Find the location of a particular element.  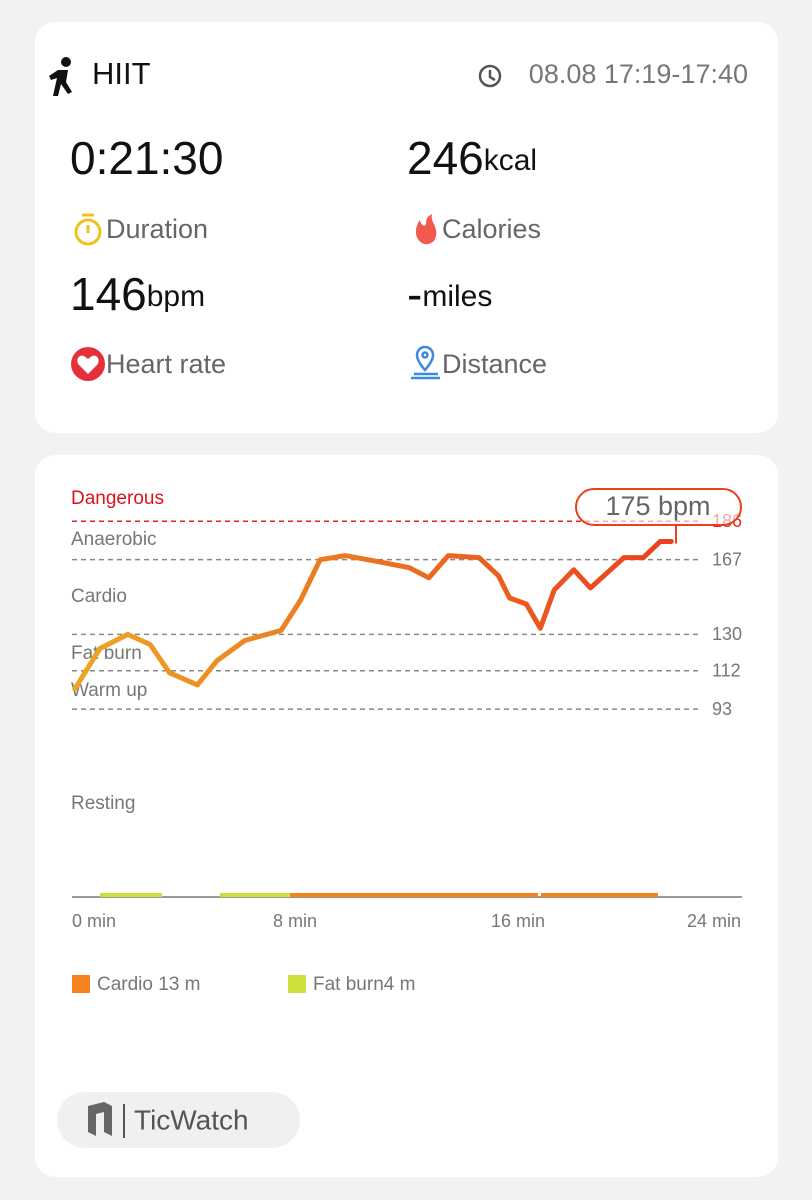

clock-icon is located at coordinates (490, 76).